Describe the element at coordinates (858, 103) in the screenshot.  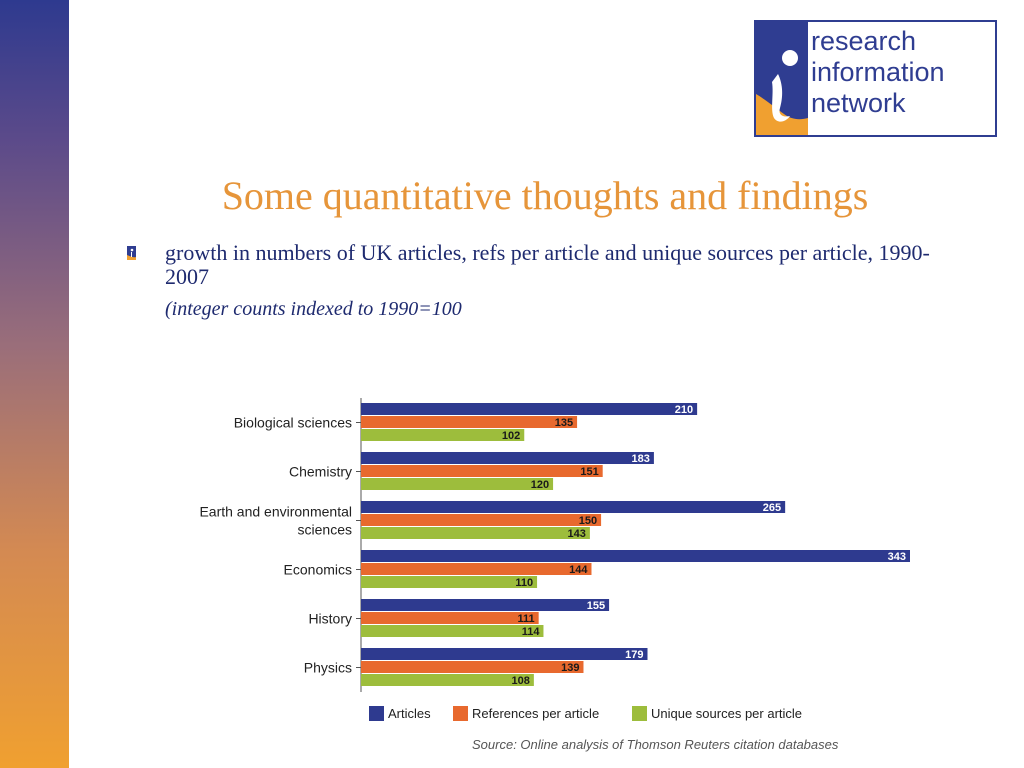
I see `logo-line-network: network` at that location.